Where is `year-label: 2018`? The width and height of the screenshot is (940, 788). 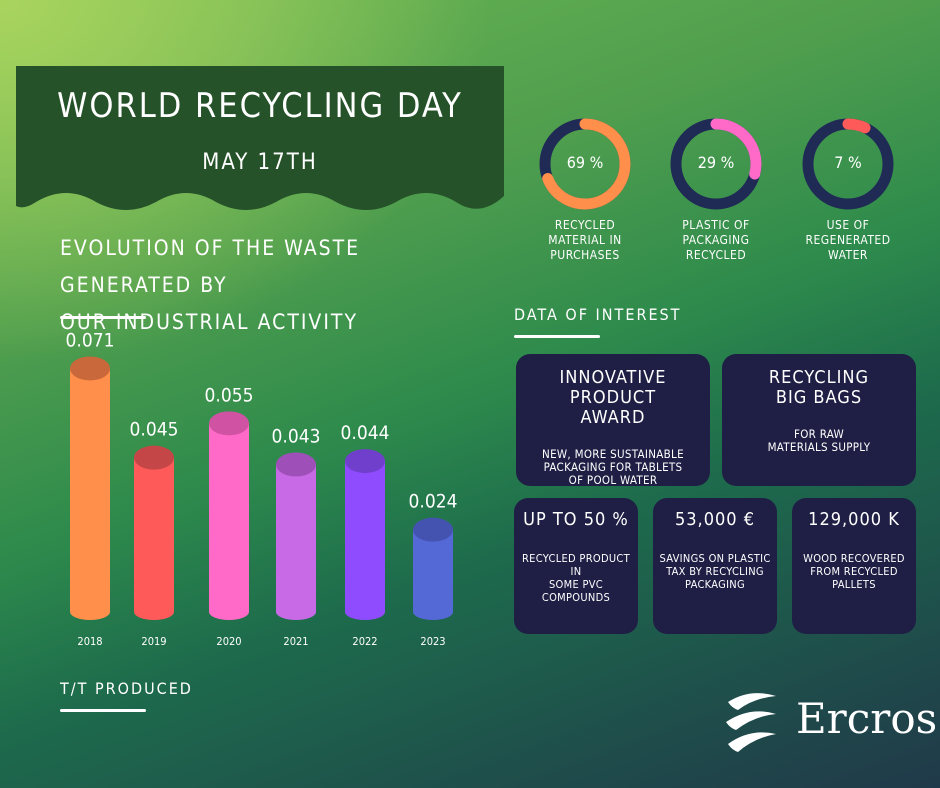
year-label: 2018 is located at coordinates (89, 641).